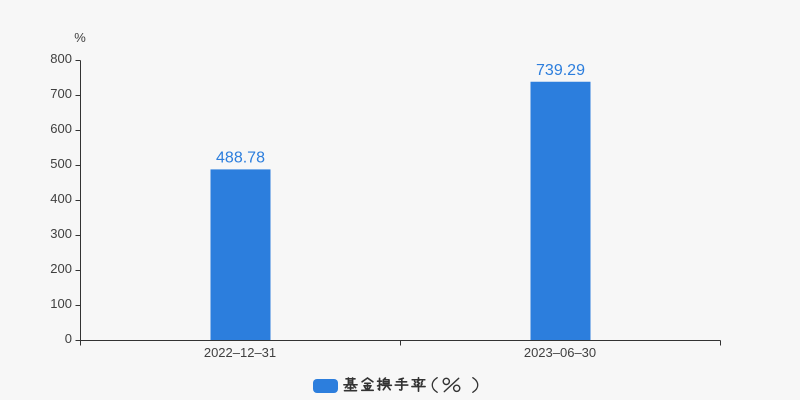 The height and width of the screenshot is (400, 800). What do you see at coordinates (68, 338) in the screenshot?
I see `svg-text: 0` at bounding box center [68, 338].